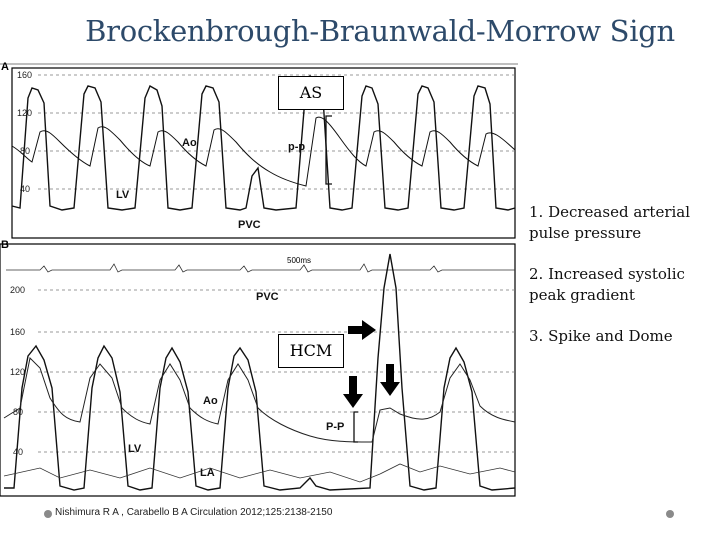 Image resolution: width=720 pixels, height=540 pixels. Describe the element at coordinates (259, 473) in the screenshot. I see `panel-b-la-trace` at that location.